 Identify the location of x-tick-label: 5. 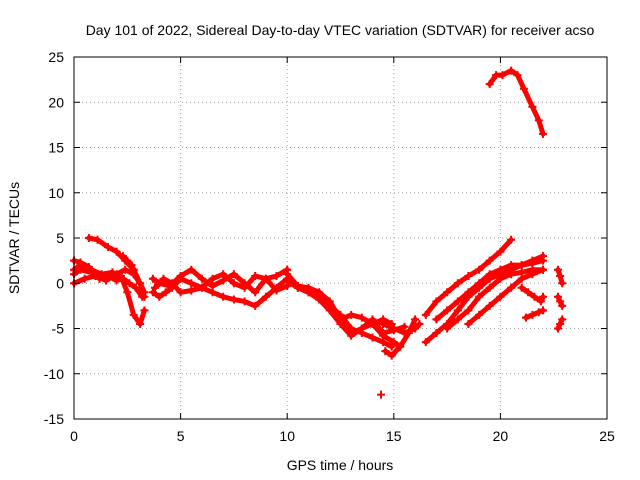
(181, 436).